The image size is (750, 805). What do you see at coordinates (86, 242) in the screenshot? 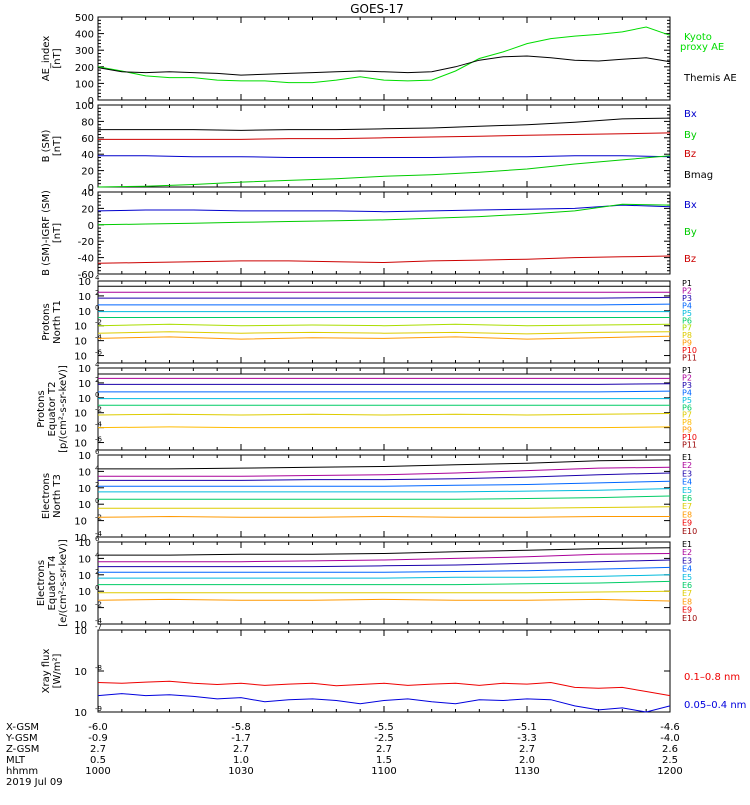
I see `y-tick-label-bigrf: -20` at bounding box center [86, 242].